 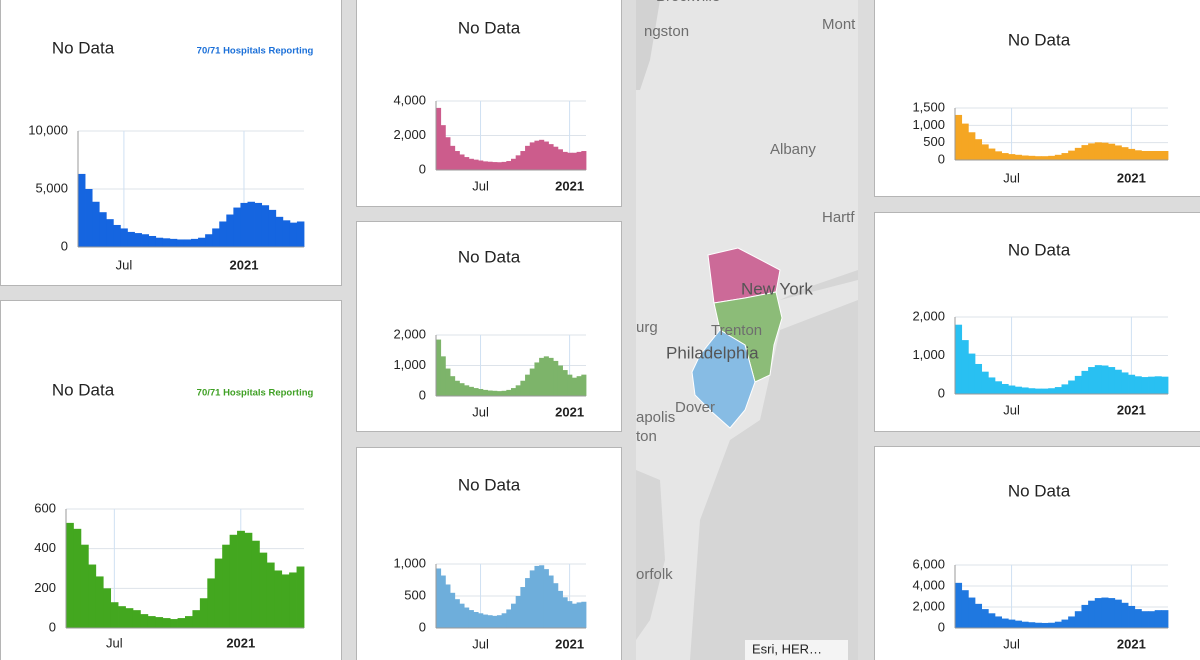 I want to click on map-label: Brockville, so click(x=688, y=2).